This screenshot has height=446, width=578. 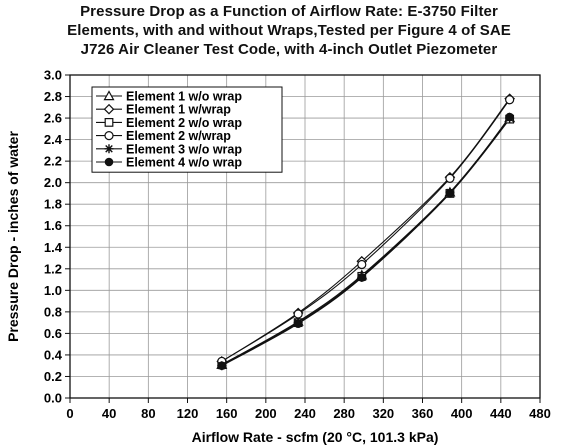 What do you see at coordinates (184, 97) in the screenshot?
I see `legend-entry-label: Element 1 w/o wrap` at bounding box center [184, 97].